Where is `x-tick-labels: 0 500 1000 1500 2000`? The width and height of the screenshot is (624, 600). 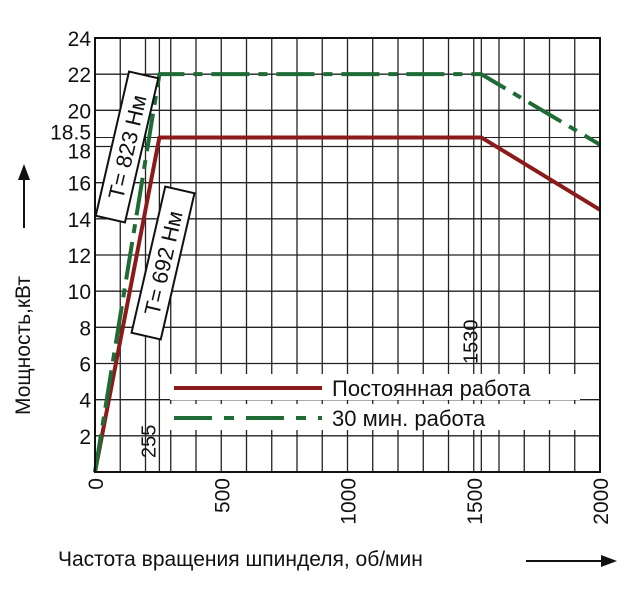
x-tick-labels: 0 500 1000 1500 2000 is located at coordinates (349, 501).